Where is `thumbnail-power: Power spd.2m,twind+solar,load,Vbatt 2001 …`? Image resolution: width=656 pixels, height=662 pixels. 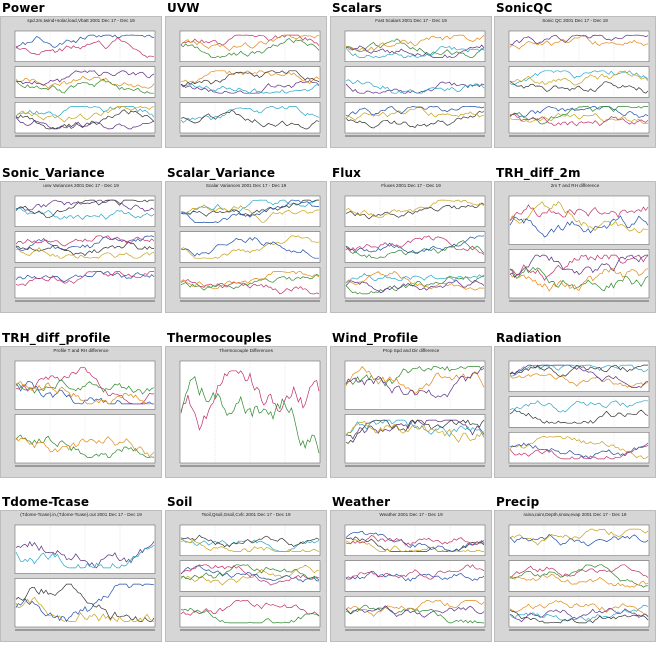
thumbnail-power: Power spd.2m,twind+solar,load,Vbatt 2001 … is located at coordinates (81, 82).